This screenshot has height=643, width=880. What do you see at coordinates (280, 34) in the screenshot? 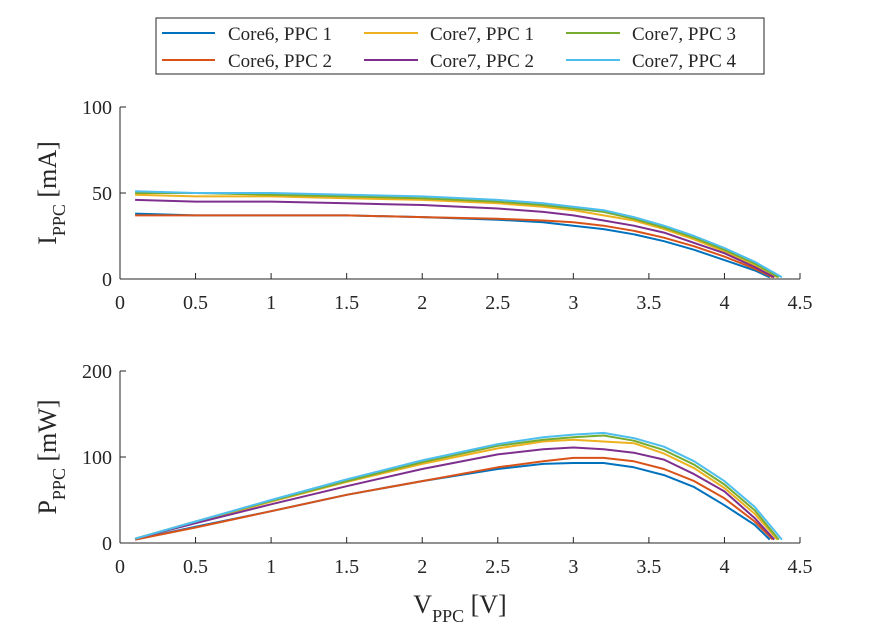
I see `legend-label-core6-ppc1: Core6, PPC 1` at bounding box center [280, 34].